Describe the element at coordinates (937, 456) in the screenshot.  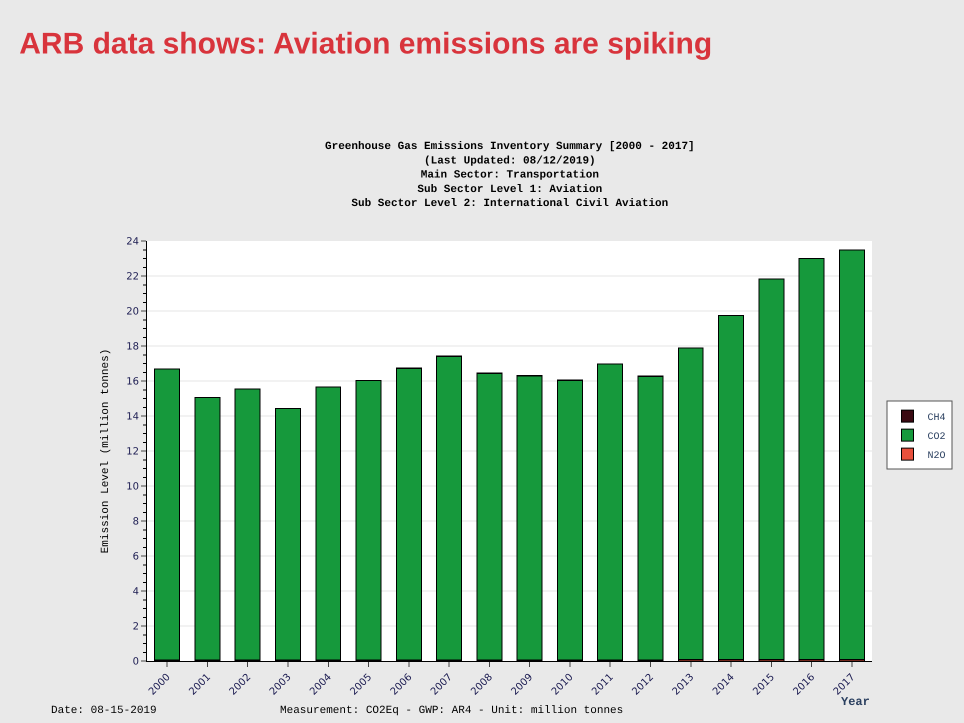
I see `legend-label: N2O` at that location.